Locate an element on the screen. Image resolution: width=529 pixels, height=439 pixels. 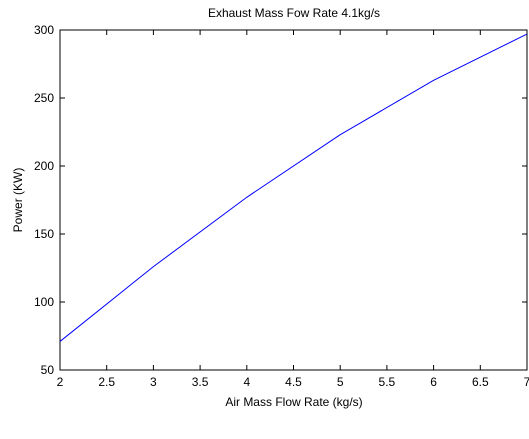
x-tick-label: 3.5 is located at coordinates (200, 382).